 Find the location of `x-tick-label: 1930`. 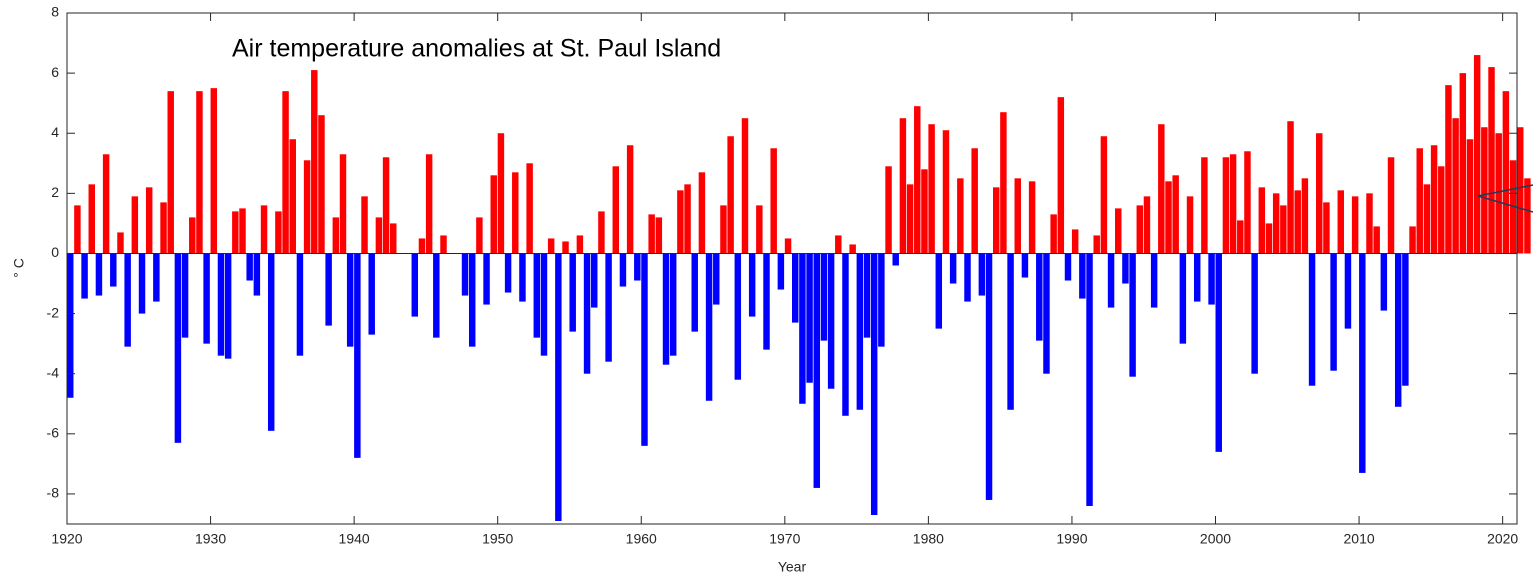

x-tick-label: 1930 is located at coordinates (210, 539).